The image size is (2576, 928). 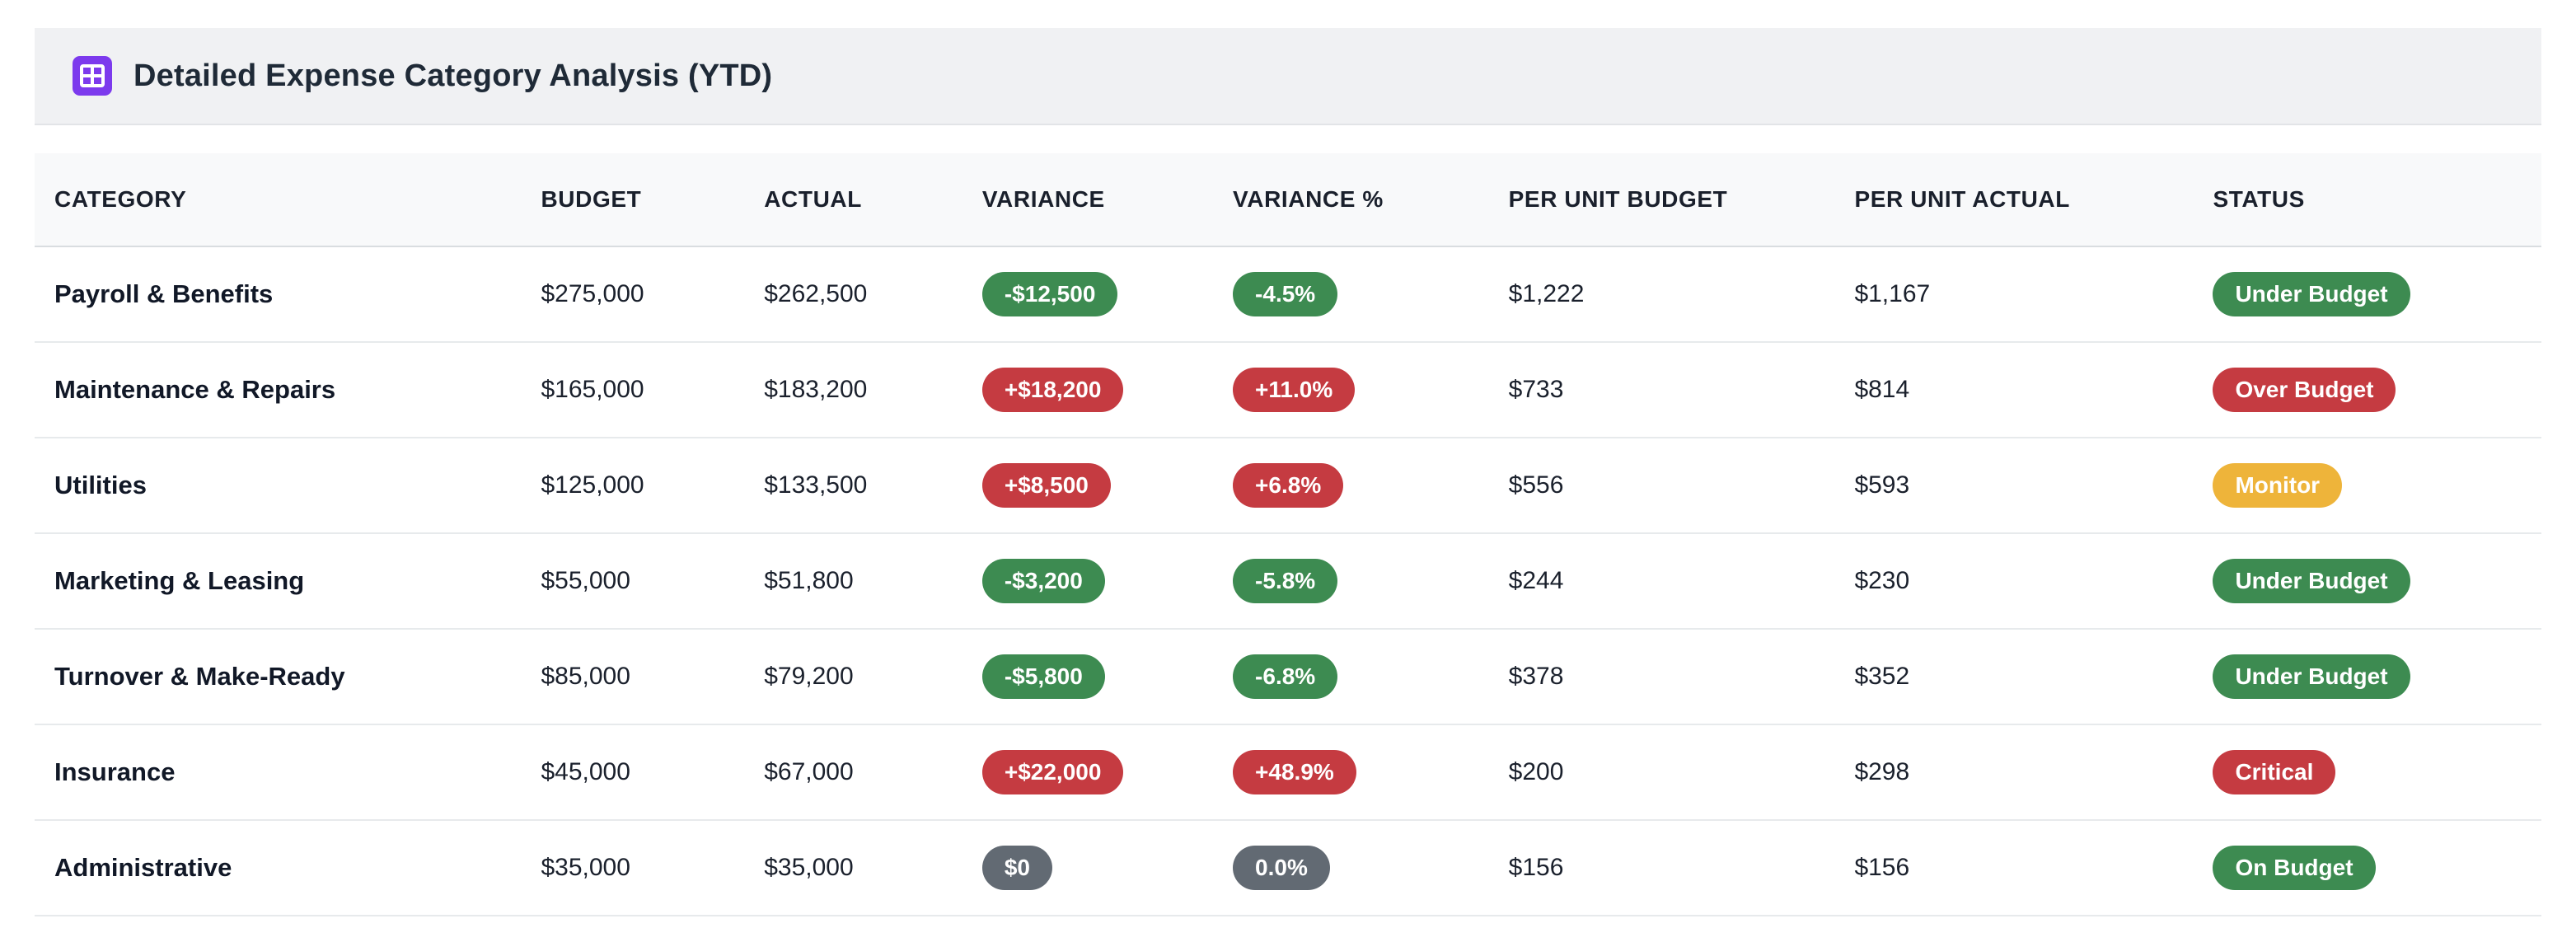 What do you see at coordinates (1681, 200) in the screenshot?
I see `col-header-per-unit-budget: Per Unit Budget` at bounding box center [1681, 200].